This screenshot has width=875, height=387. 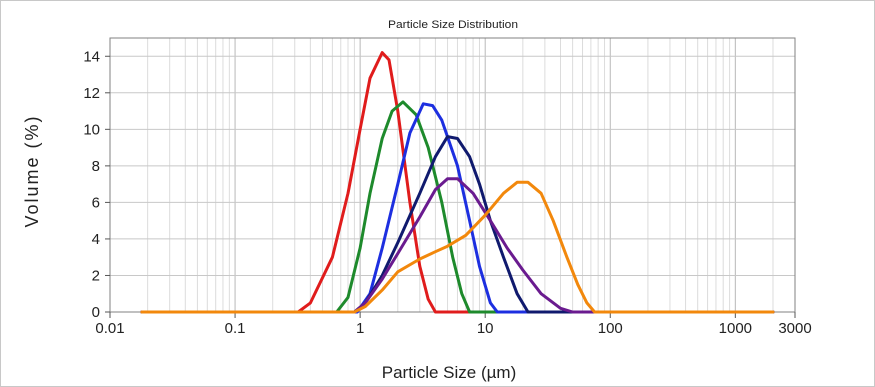 What do you see at coordinates (96, 166) in the screenshot?
I see `y-tick-label: 8` at bounding box center [96, 166].